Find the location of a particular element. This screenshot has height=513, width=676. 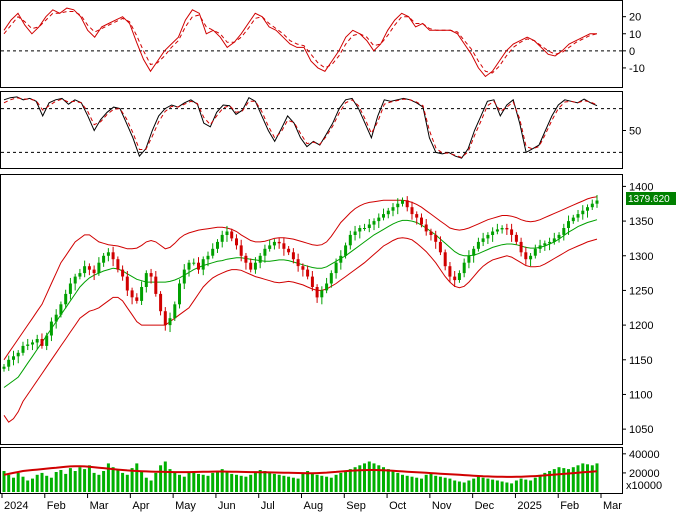

y-tick-label: 0 is located at coordinates (632, 52).